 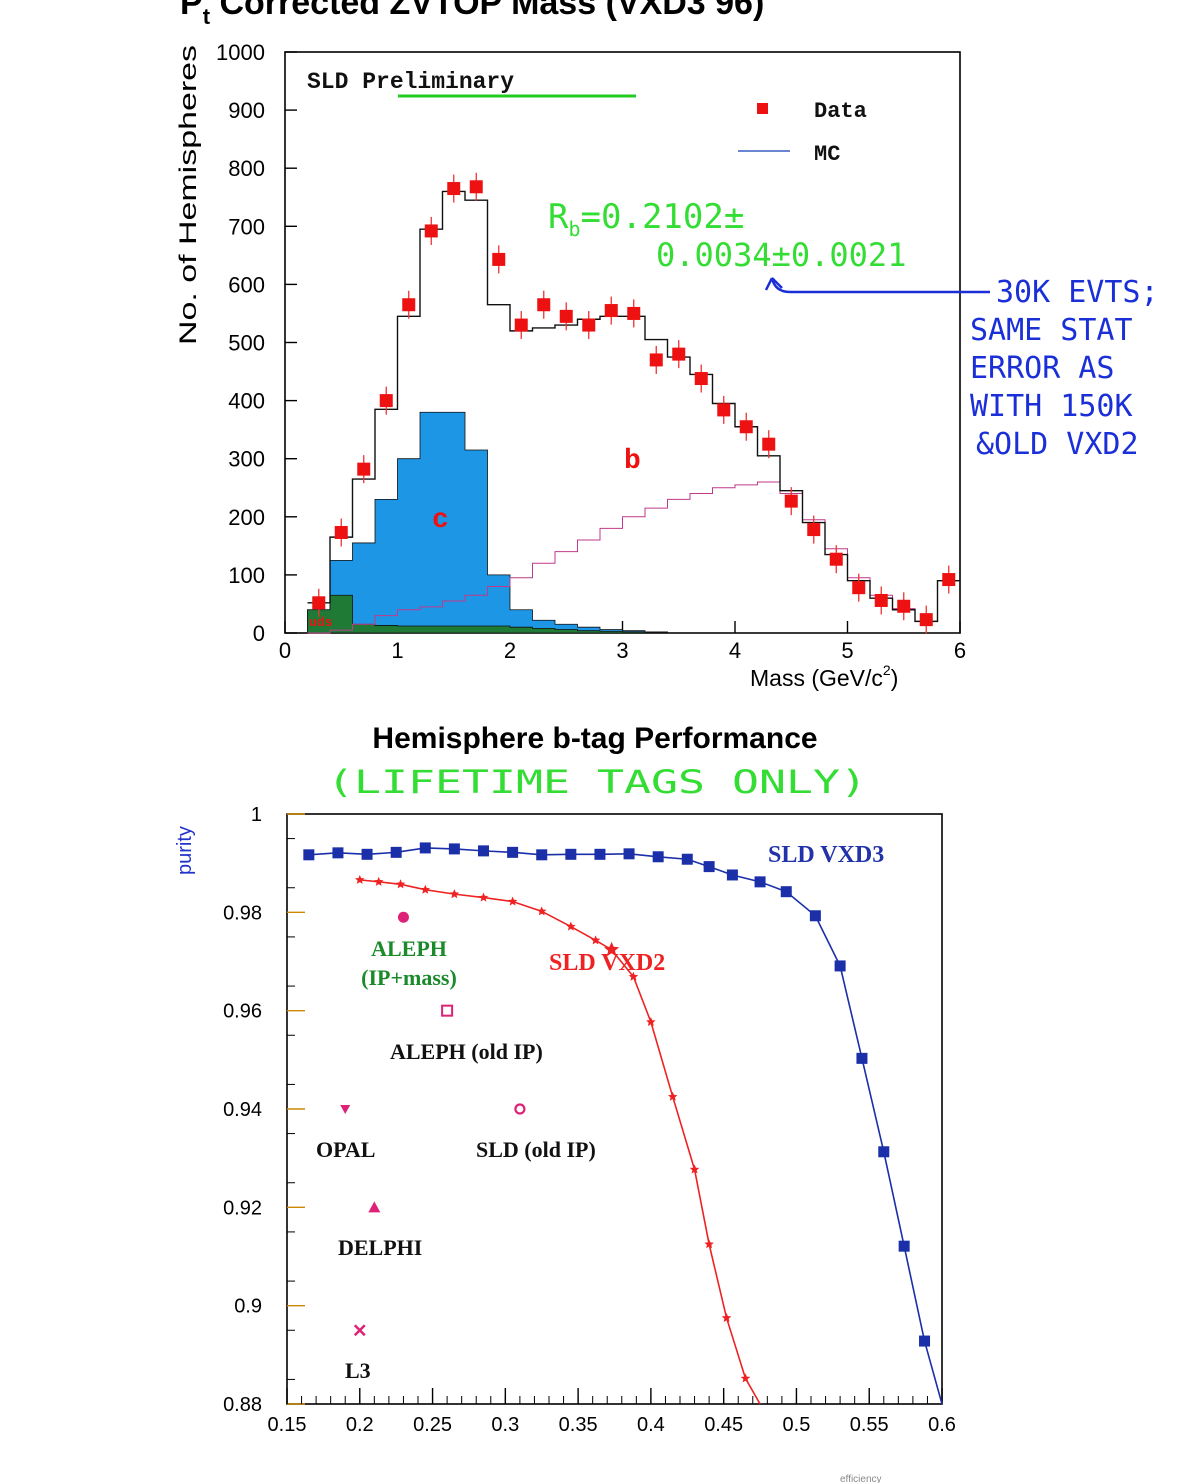 I want to click on label-aleph-old: ALEPH (old IP), so click(x=466, y=1051).